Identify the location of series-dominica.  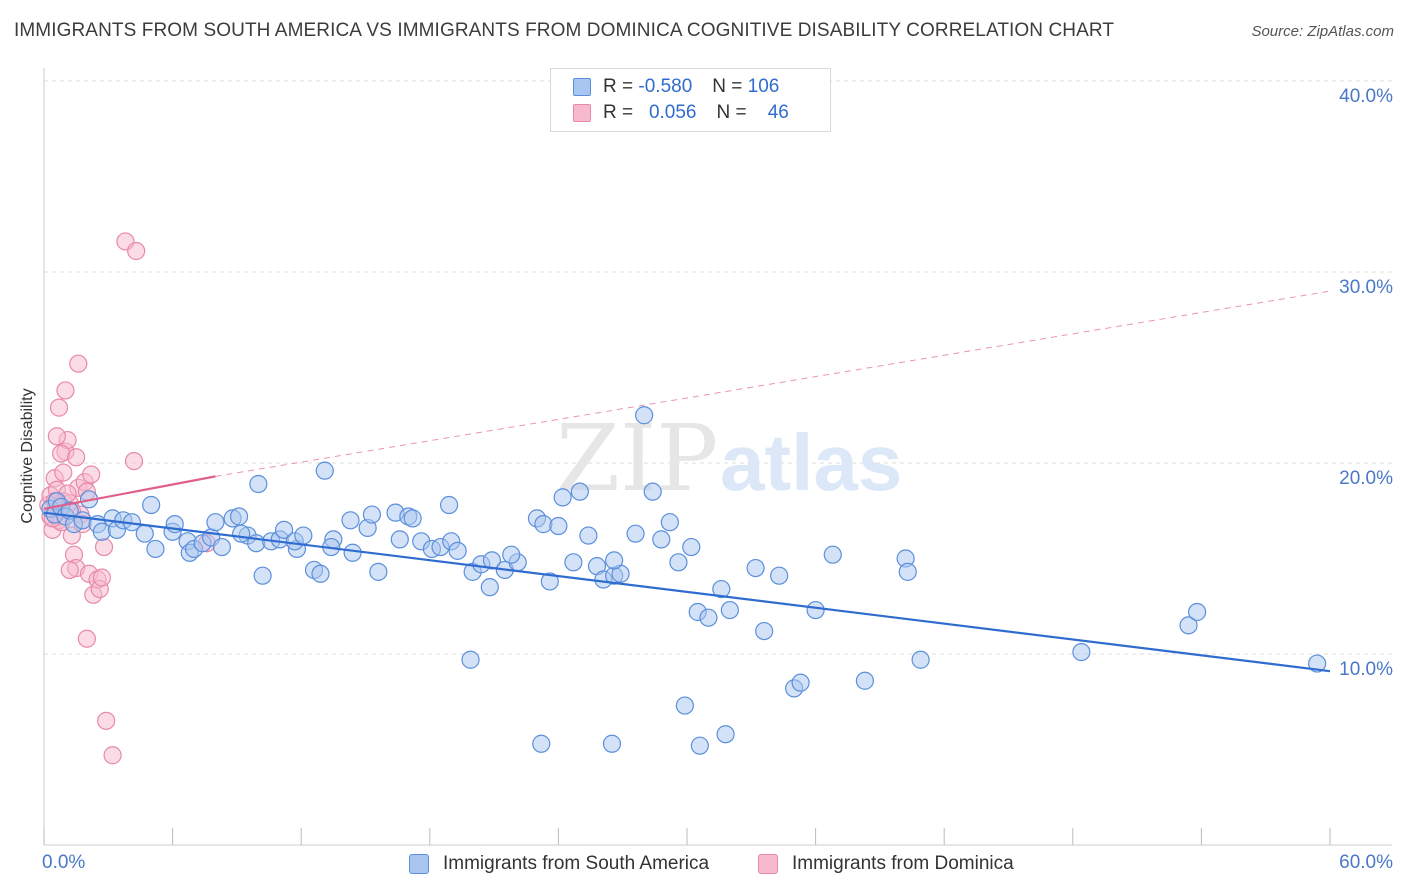
(127, 498).